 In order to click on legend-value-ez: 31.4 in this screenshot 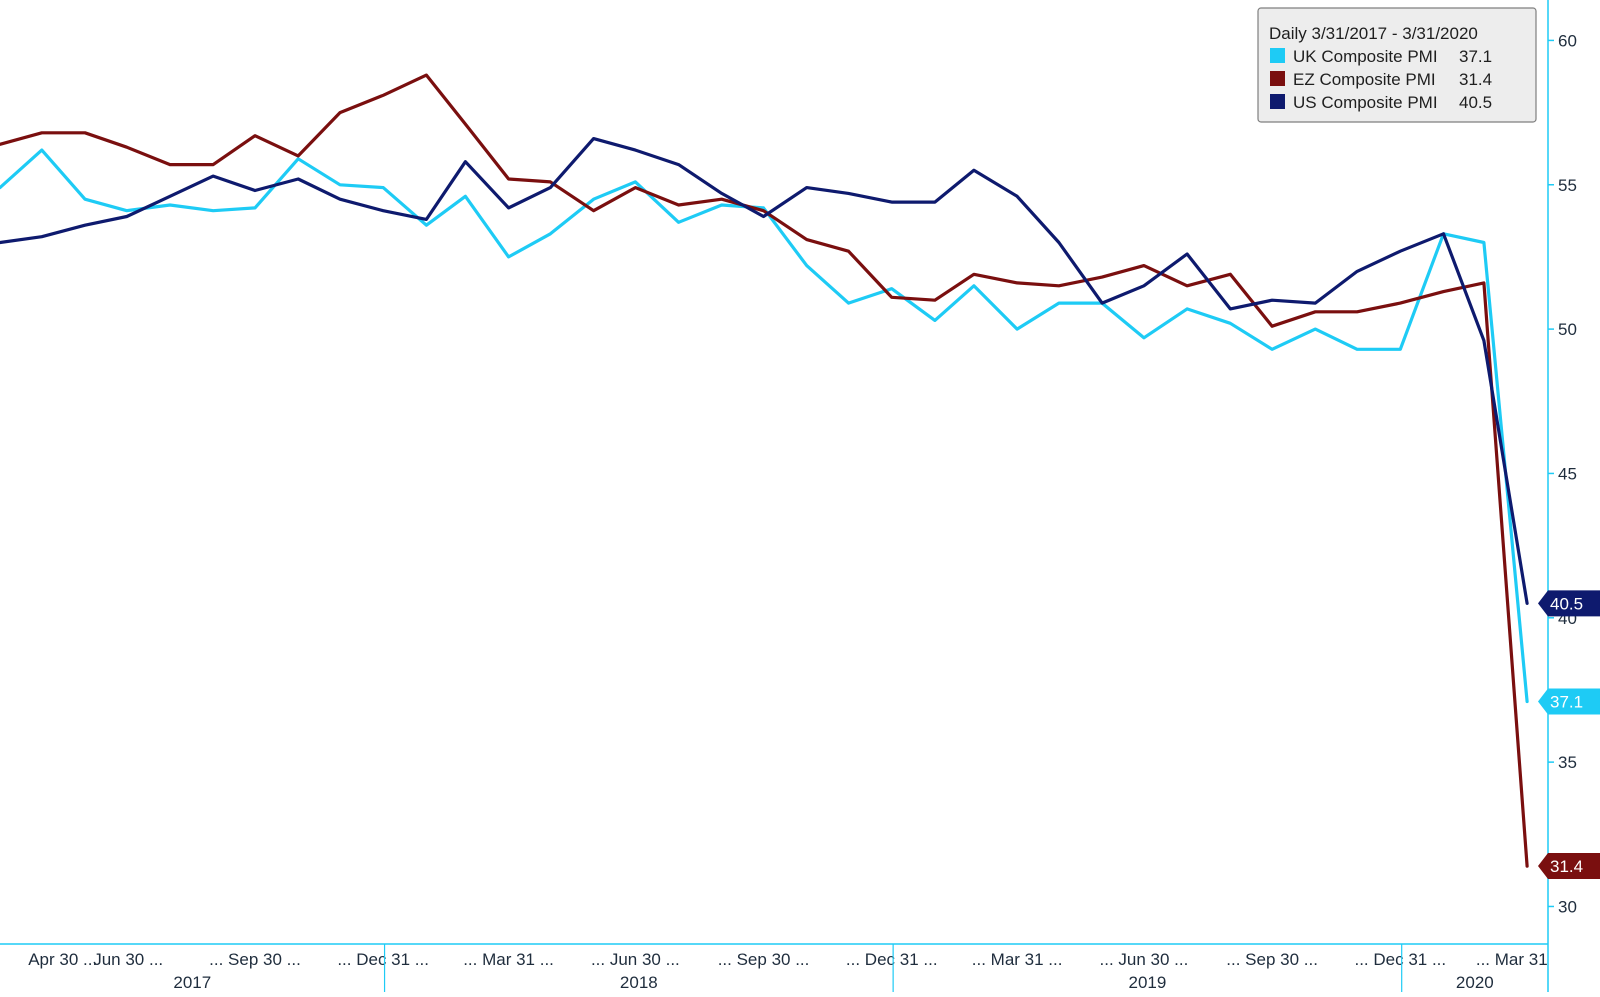, I will do `click(1475, 79)`.